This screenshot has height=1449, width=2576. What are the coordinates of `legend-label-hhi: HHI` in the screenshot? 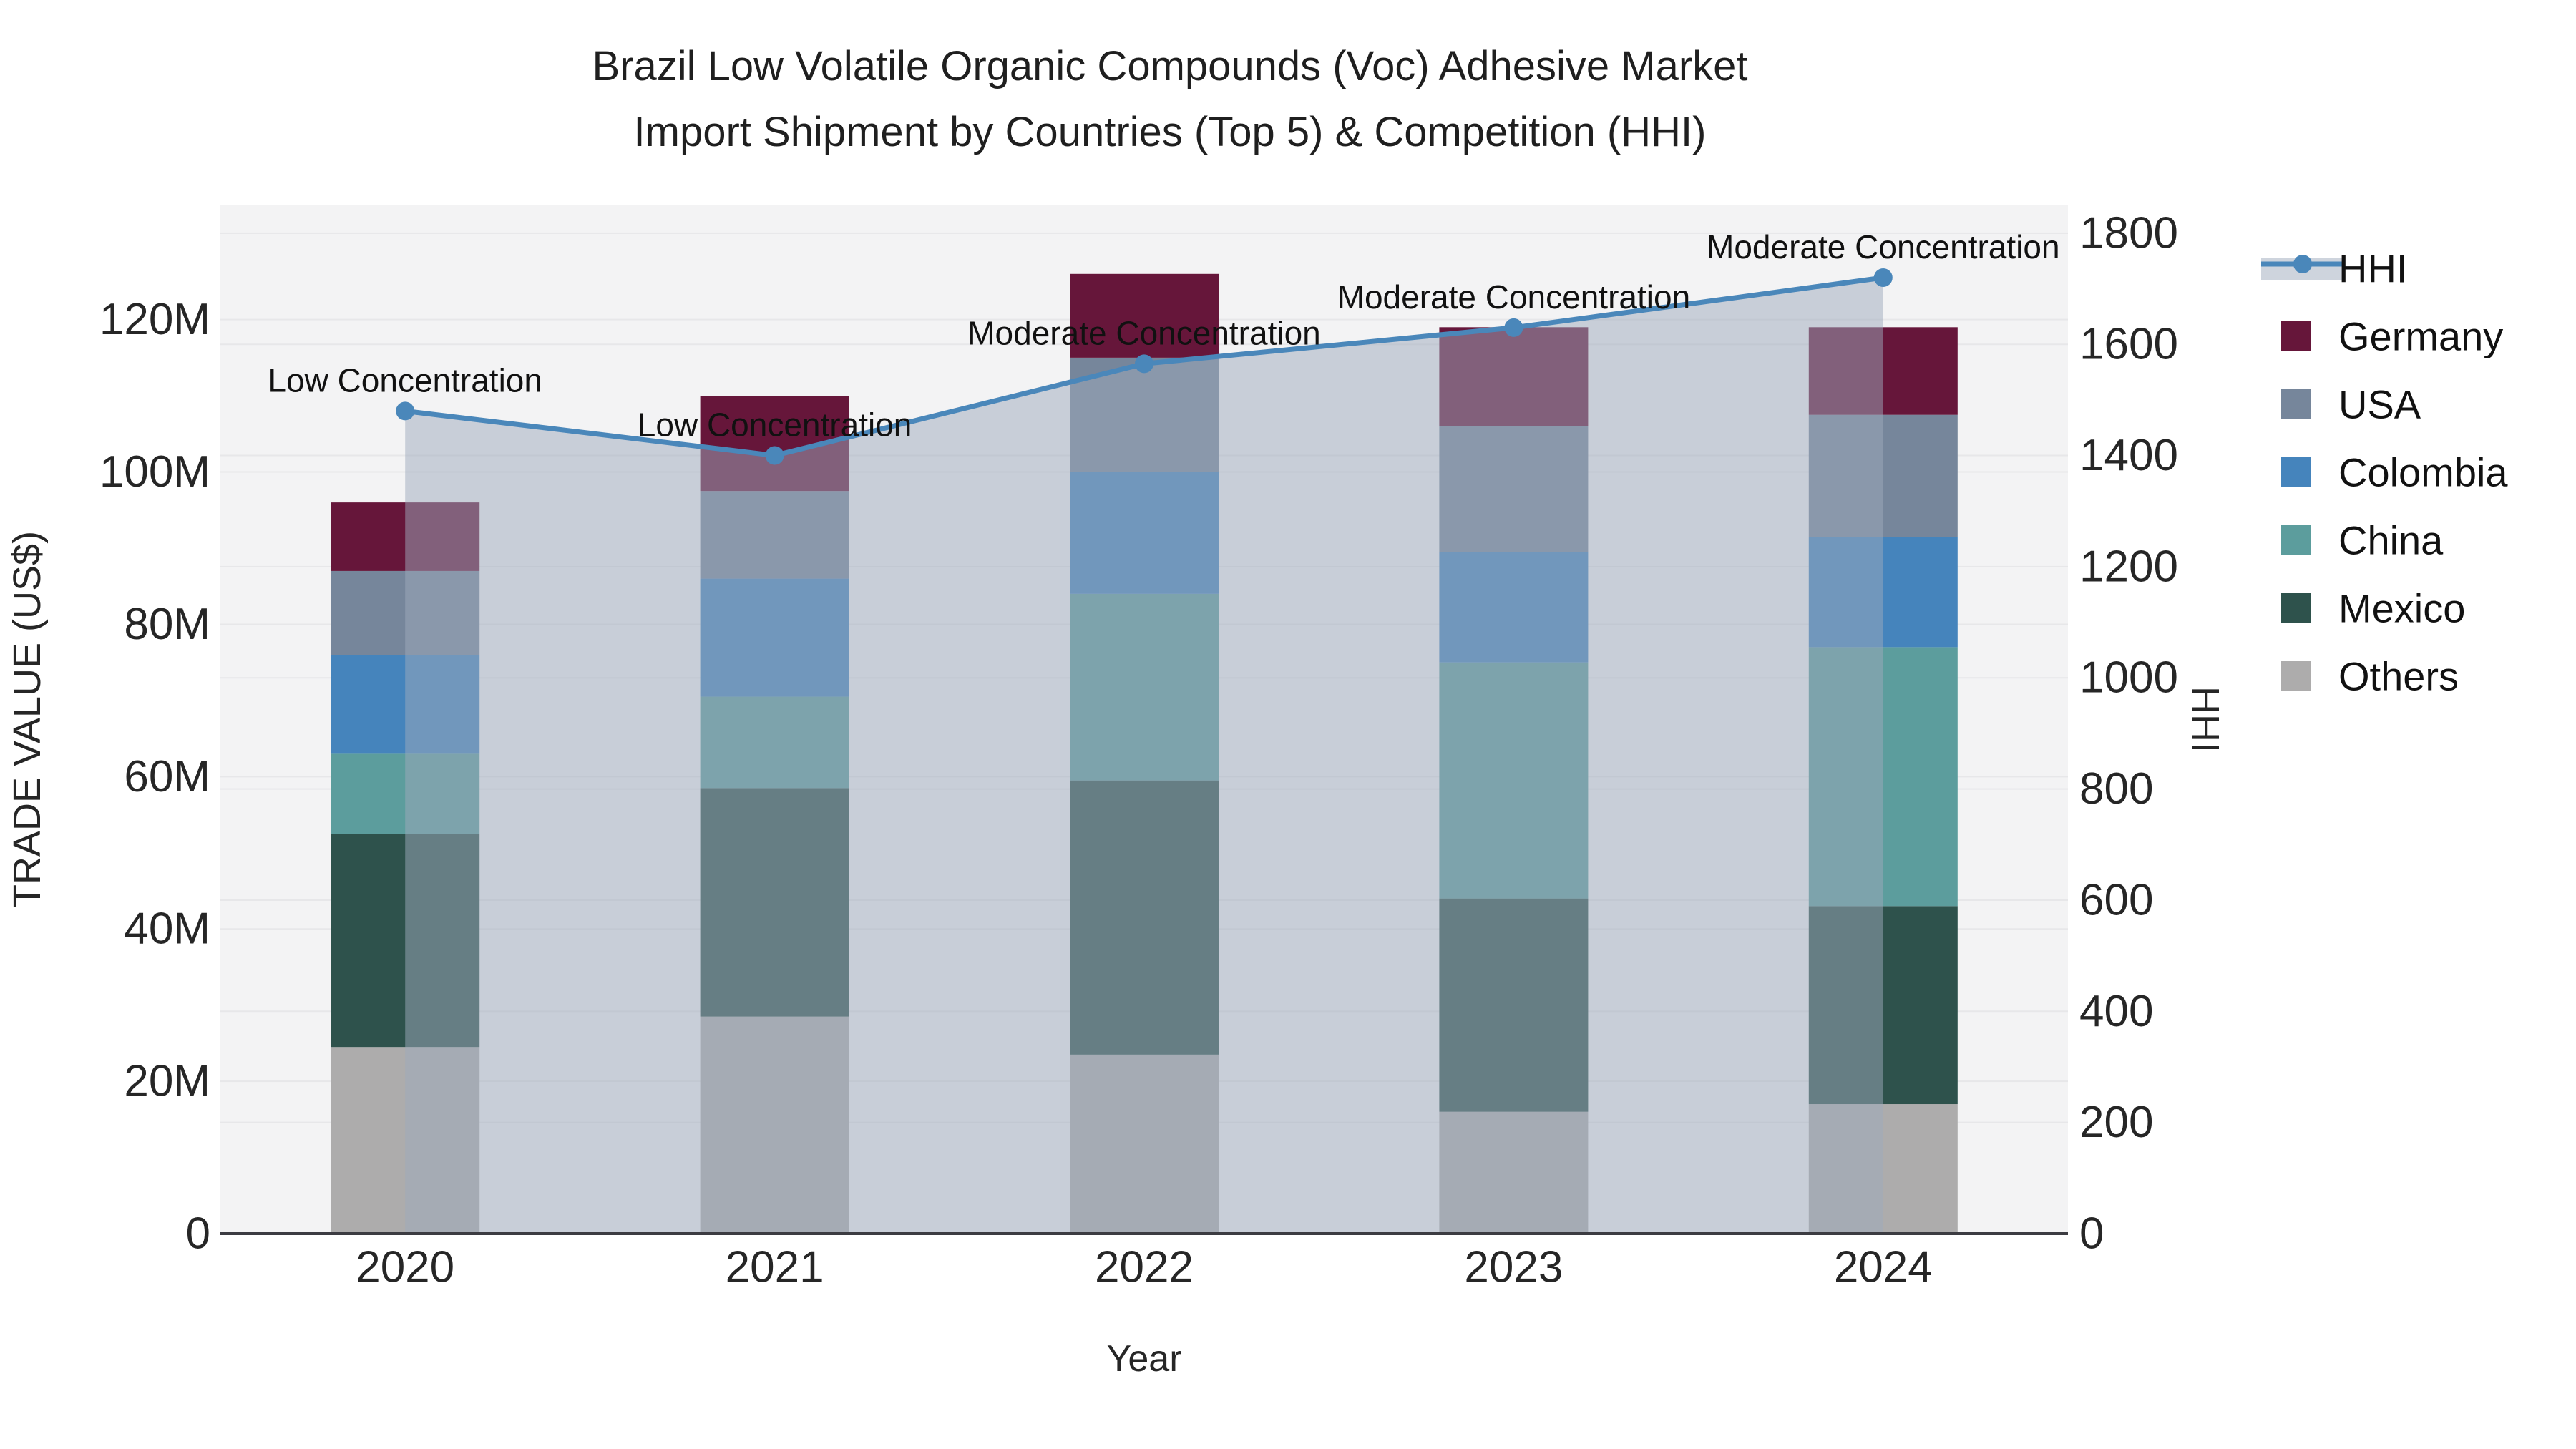 It's located at (2372, 268).